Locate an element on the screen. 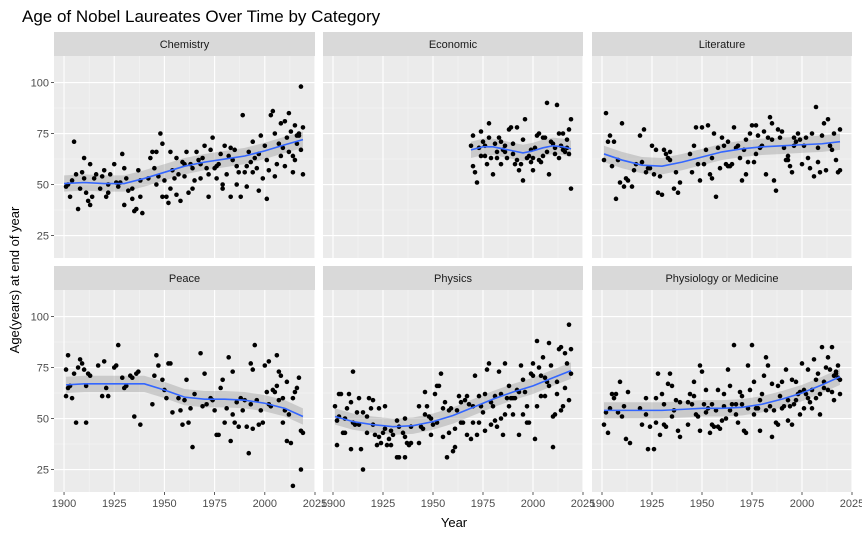  y-tick-label: 25 is located at coordinates (43, 237).